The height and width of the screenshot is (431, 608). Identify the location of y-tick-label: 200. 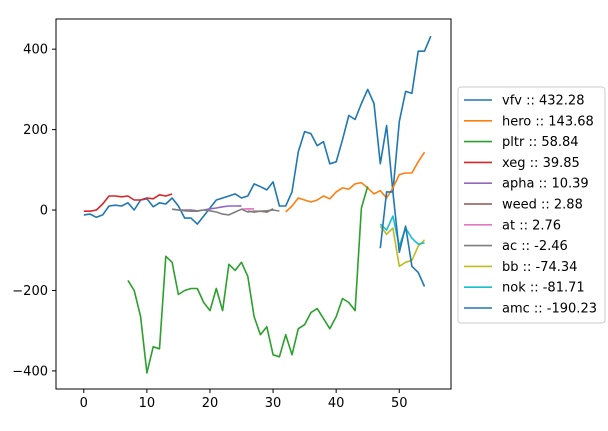
(35, 130).